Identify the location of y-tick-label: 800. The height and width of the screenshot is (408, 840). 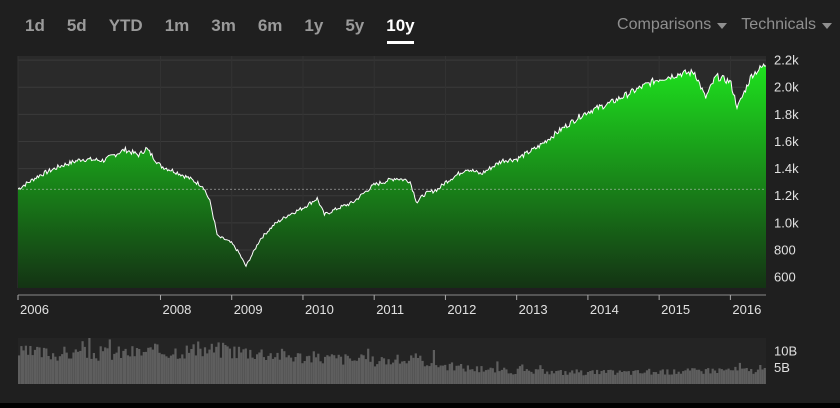
(785, 250).